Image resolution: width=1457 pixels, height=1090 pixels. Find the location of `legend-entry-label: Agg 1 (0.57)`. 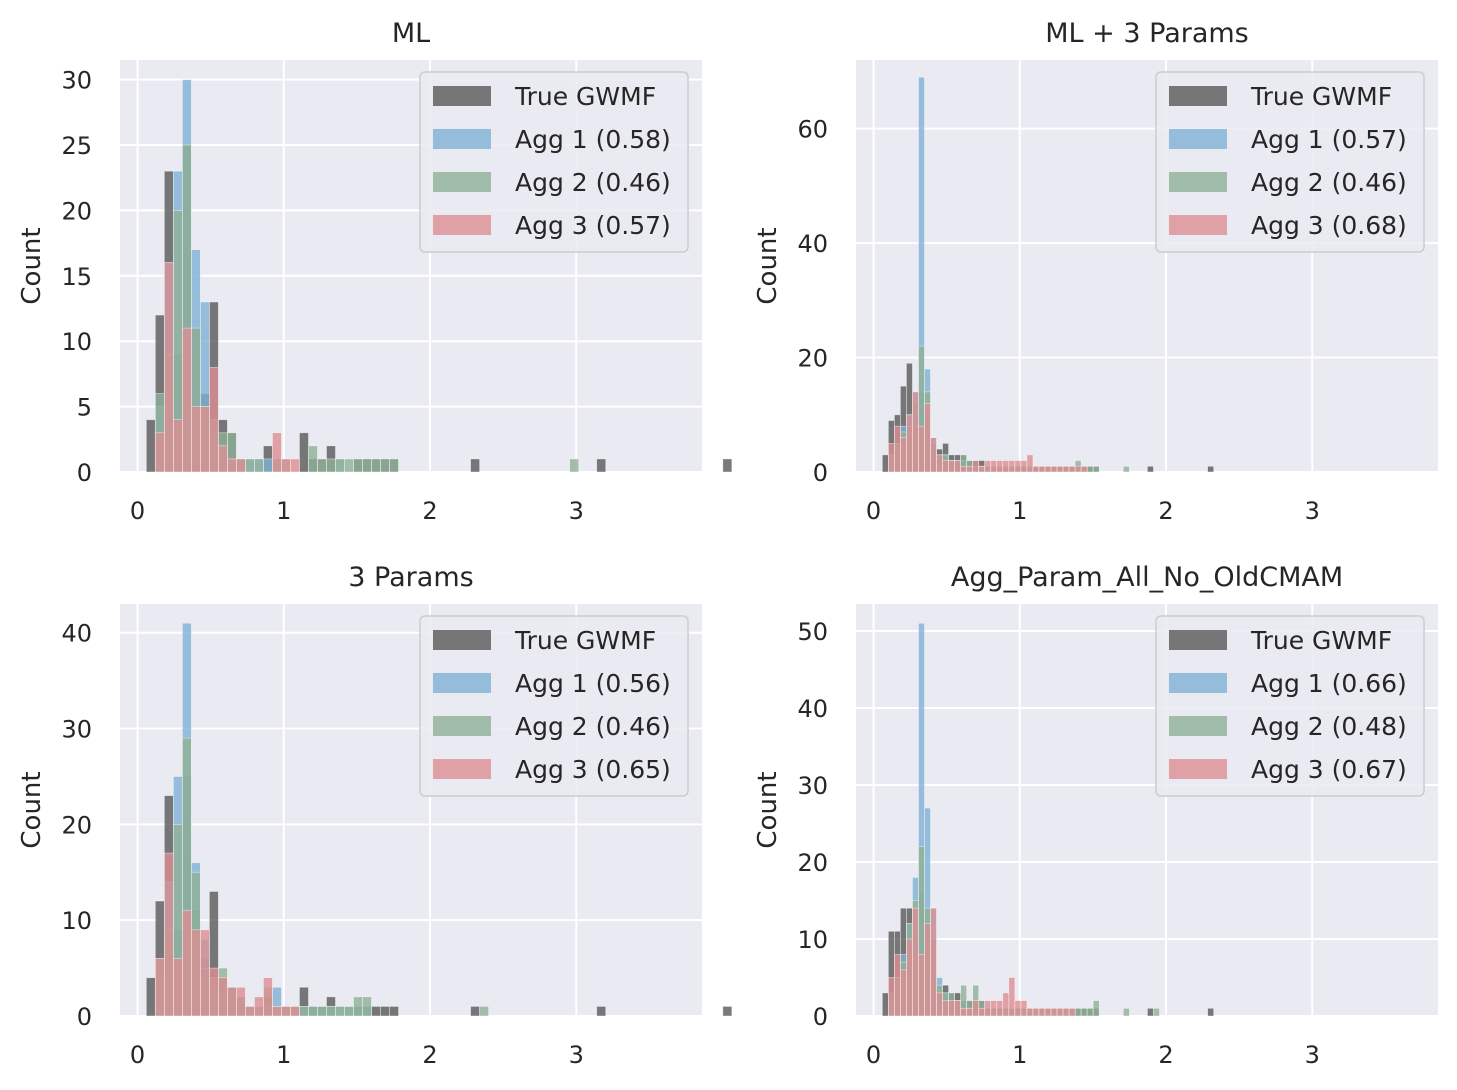

legend-entry-label: Agg 1 (0.57) is located at coordinates (1329, 139).